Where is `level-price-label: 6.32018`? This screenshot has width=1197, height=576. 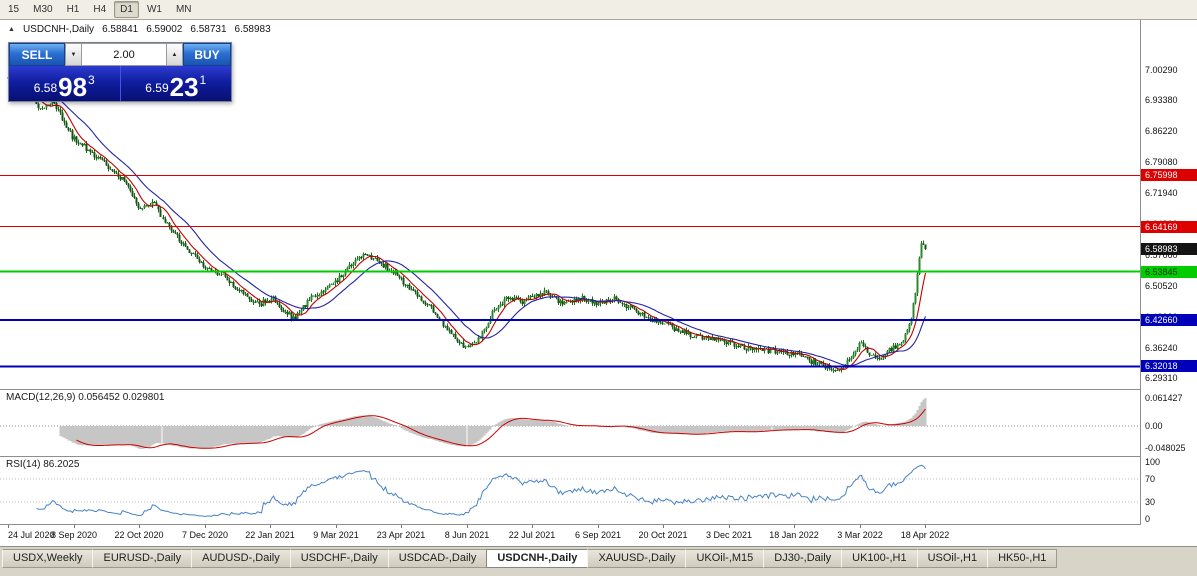
level-price-label: 6.32018 is located at coordinates (1169, 366).